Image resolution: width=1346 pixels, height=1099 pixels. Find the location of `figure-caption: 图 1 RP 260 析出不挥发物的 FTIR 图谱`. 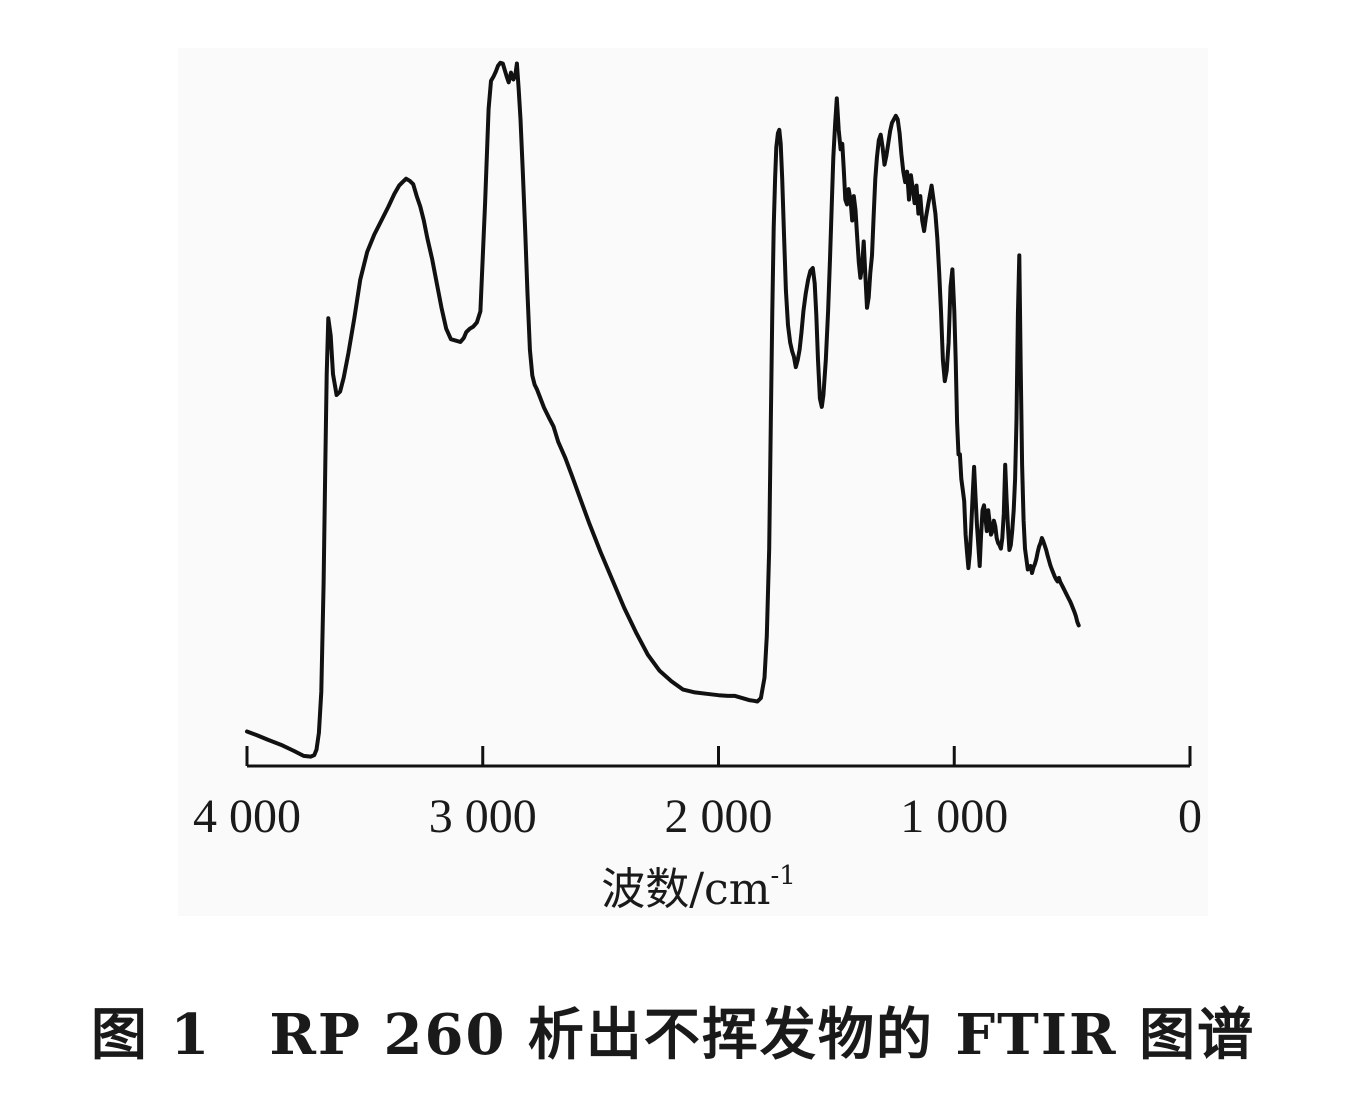

figure-caption: 图 1 RP 260 析出不挥发物的 FTIR 图谱 is located at coordinates (673, 1035).